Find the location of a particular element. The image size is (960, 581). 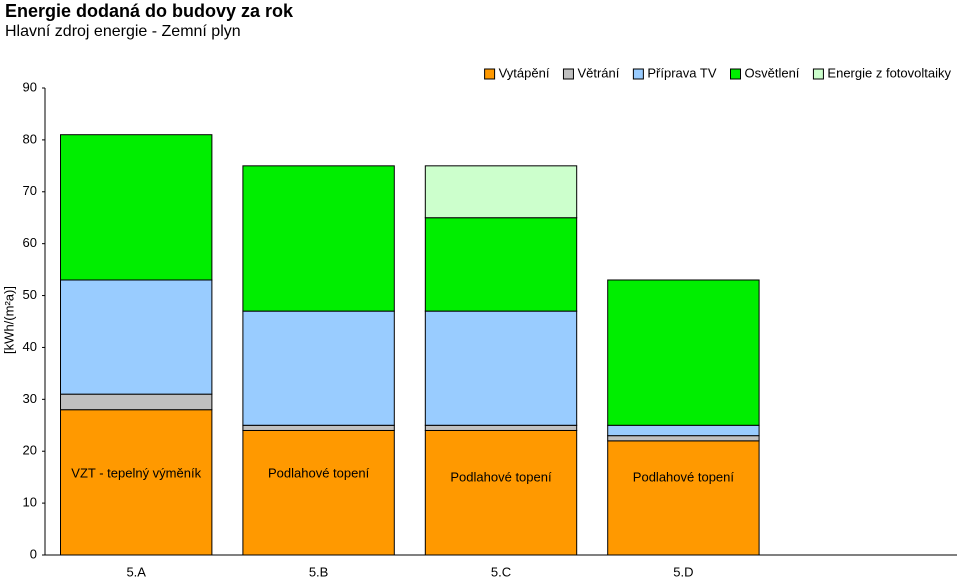

legend-item: Osvětlení is located at coordinates (765, 72).